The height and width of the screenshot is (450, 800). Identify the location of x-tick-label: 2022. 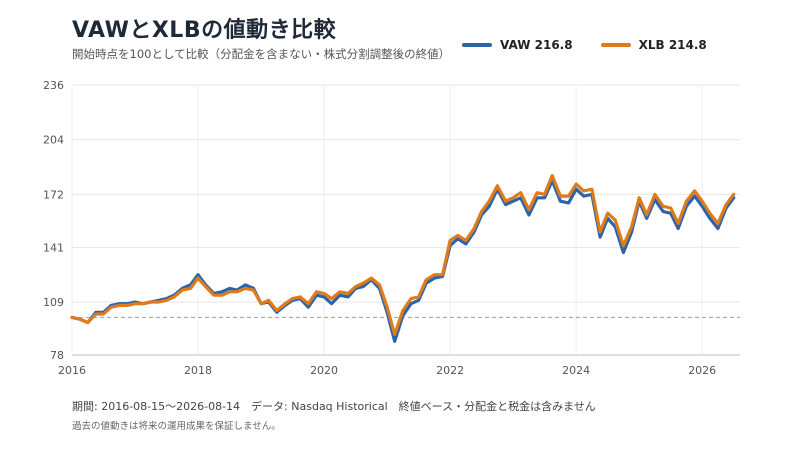
(450, 370).